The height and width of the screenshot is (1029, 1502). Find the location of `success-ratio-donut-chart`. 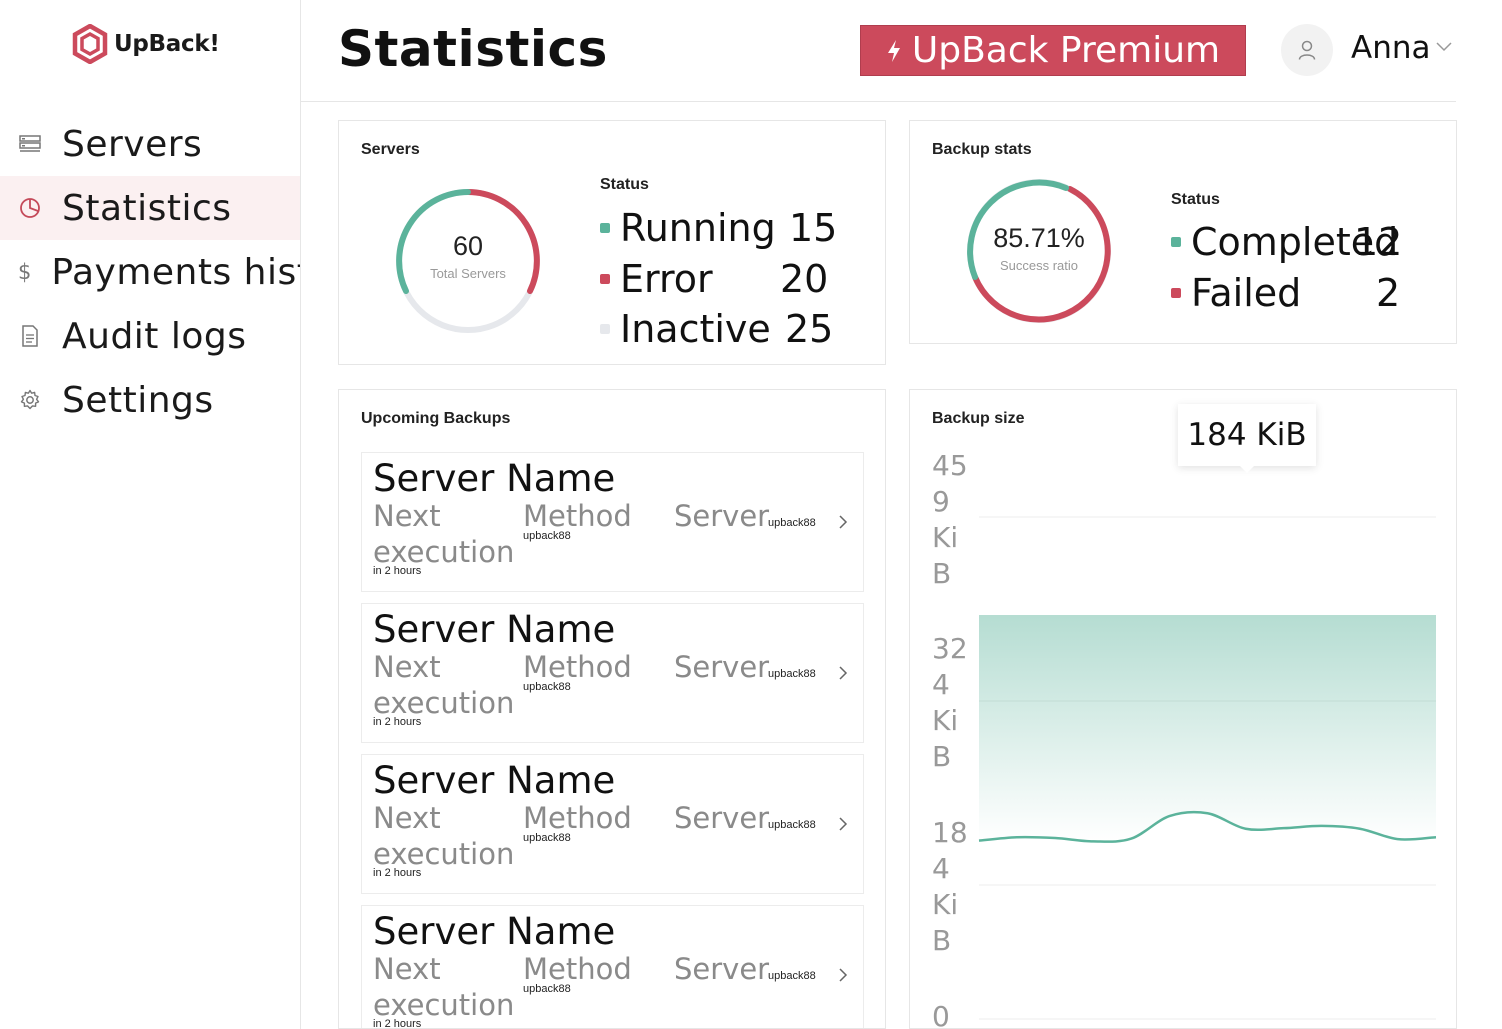

success-ratio-donut-chart is located at coordinates (1039, 251).